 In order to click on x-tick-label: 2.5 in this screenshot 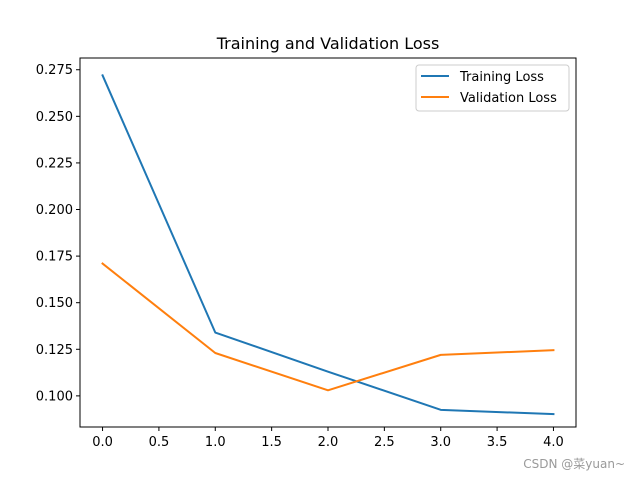, I will do `click(384, 442)`.